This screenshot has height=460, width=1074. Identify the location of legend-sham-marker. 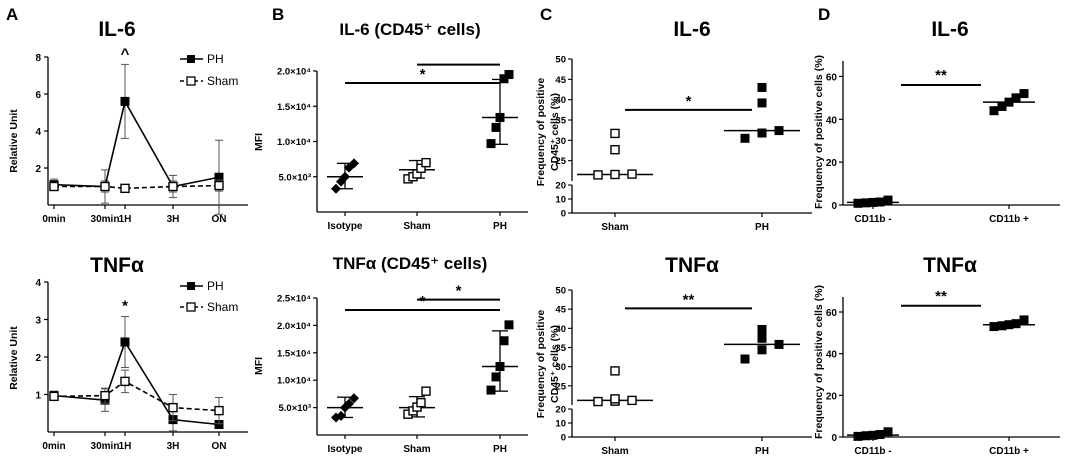
(191, 307).